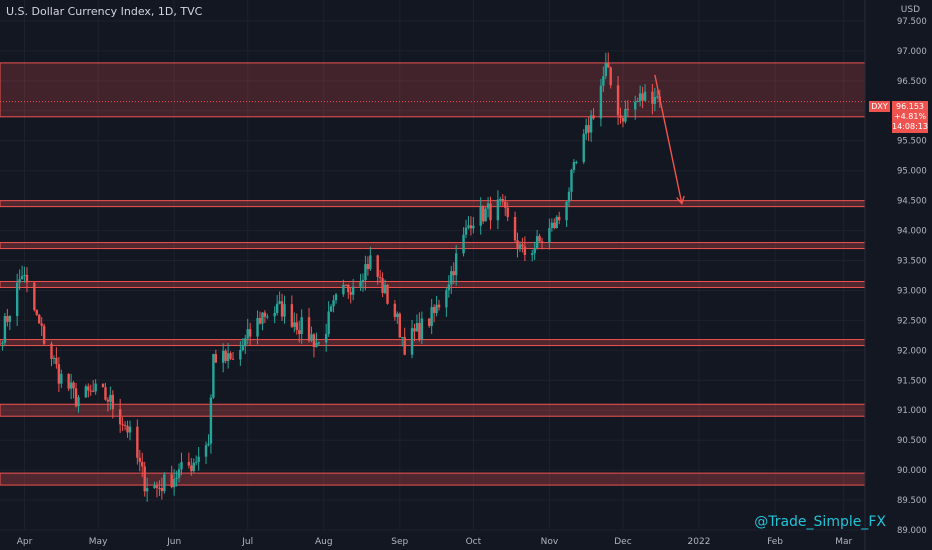 The image size is (932, 550). What do you see at coordinates (912, 441) in the screenshot?
I see `y-tick-label: 90.500` at bounding box center [912, 441].